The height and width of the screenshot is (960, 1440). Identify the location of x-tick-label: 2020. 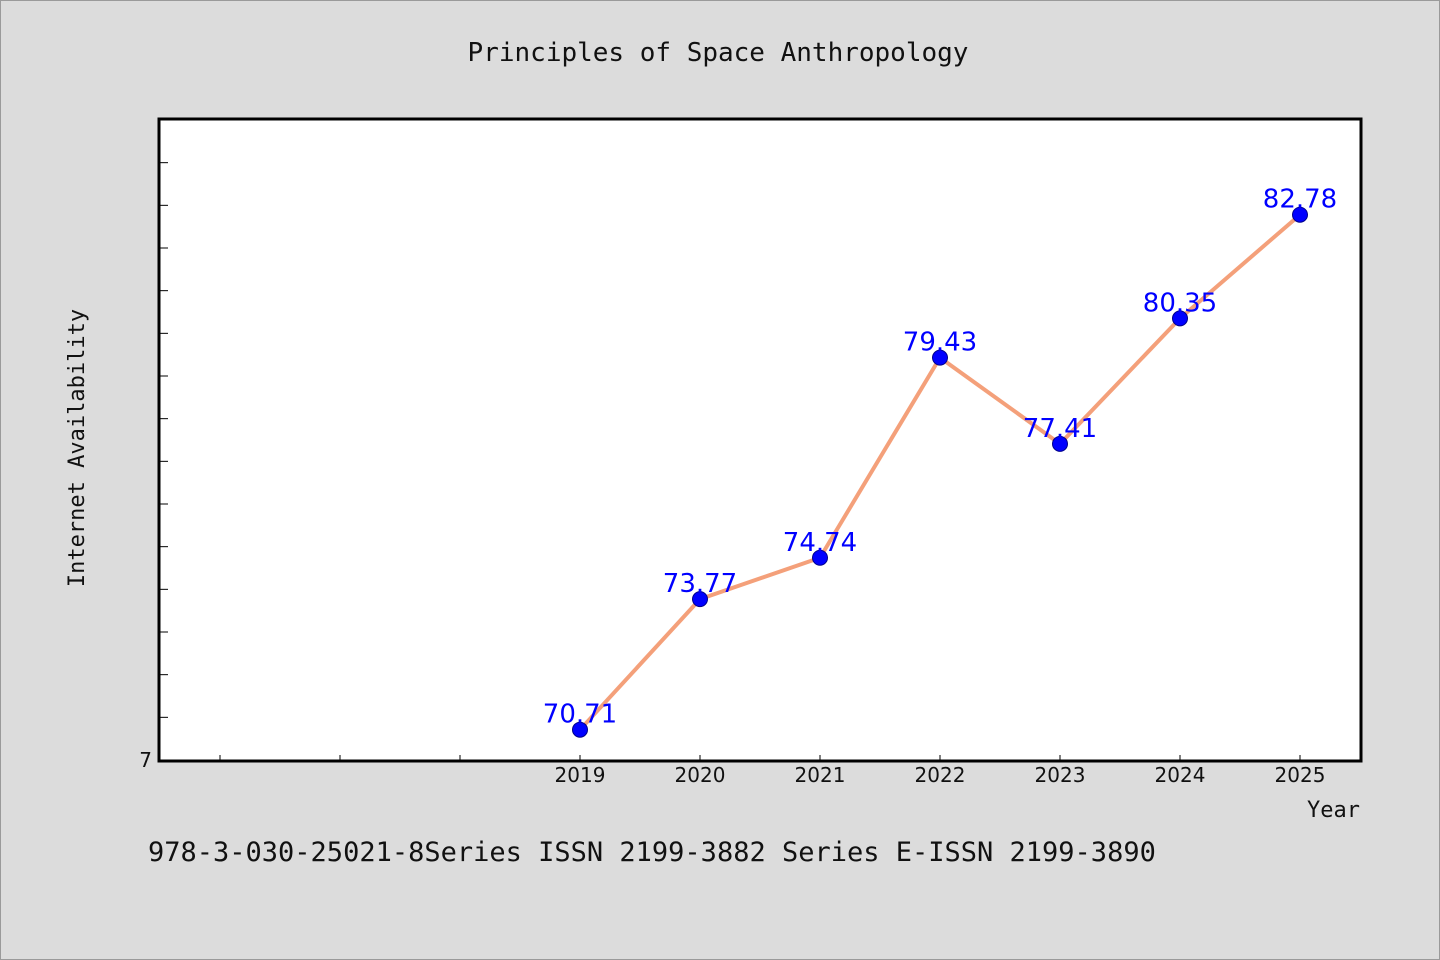
(700, 775).